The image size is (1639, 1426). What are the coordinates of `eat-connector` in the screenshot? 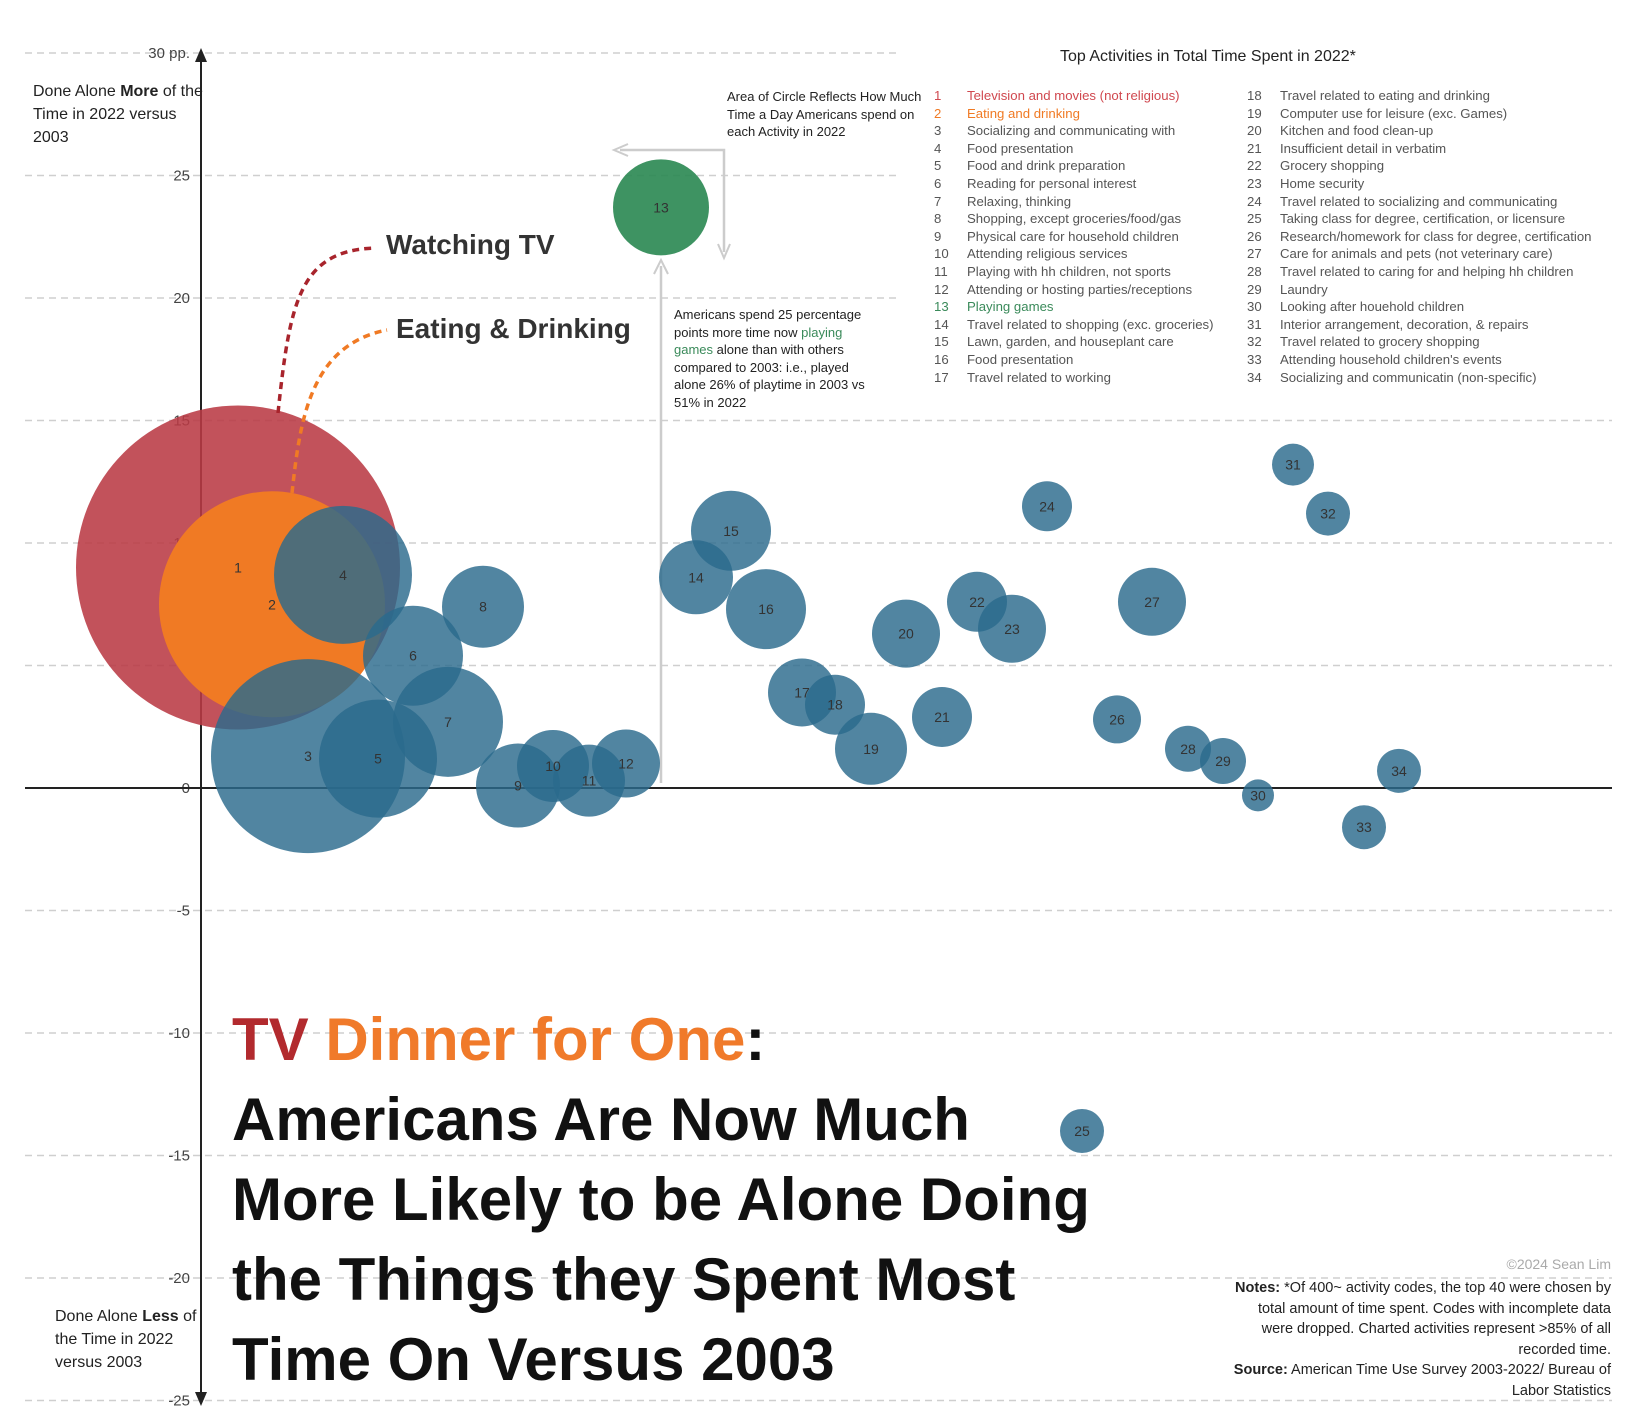 It's located at (339, 411).